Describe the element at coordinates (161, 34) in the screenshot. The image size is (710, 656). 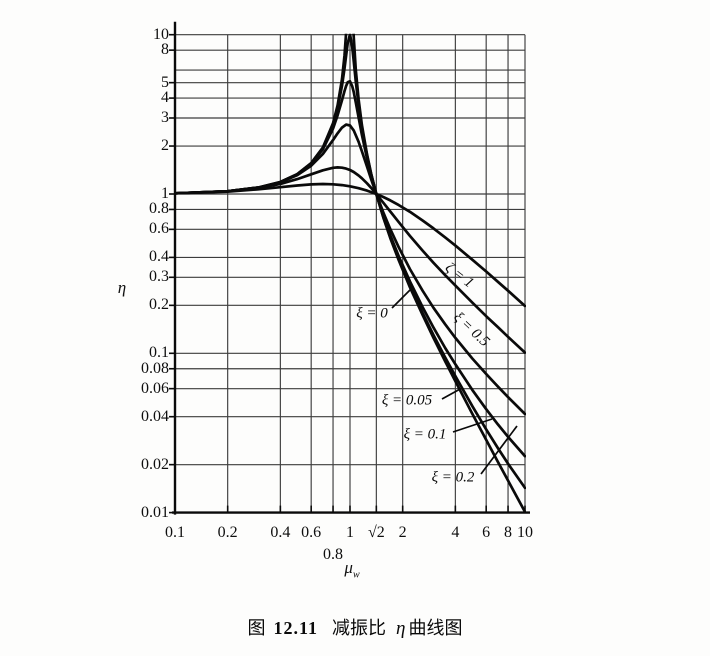
I see `y-tick-label: 10` at that location.